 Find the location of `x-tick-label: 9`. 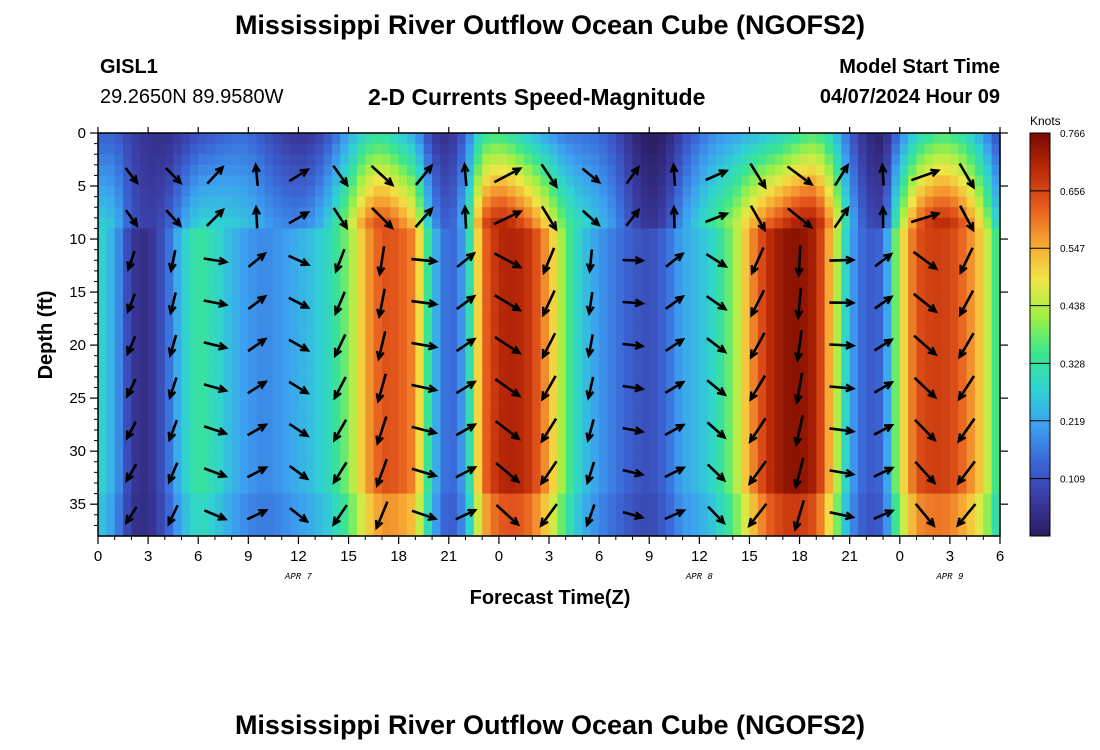

x-tick-label: 9 is located at coordinates (649, 556).